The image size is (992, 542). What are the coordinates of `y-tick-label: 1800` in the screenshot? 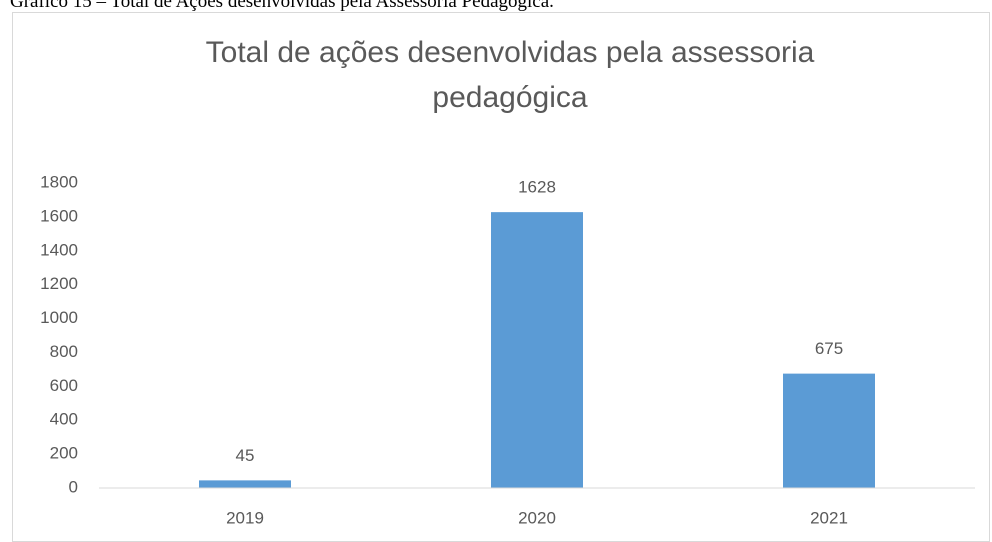 It's located at (59, 181).